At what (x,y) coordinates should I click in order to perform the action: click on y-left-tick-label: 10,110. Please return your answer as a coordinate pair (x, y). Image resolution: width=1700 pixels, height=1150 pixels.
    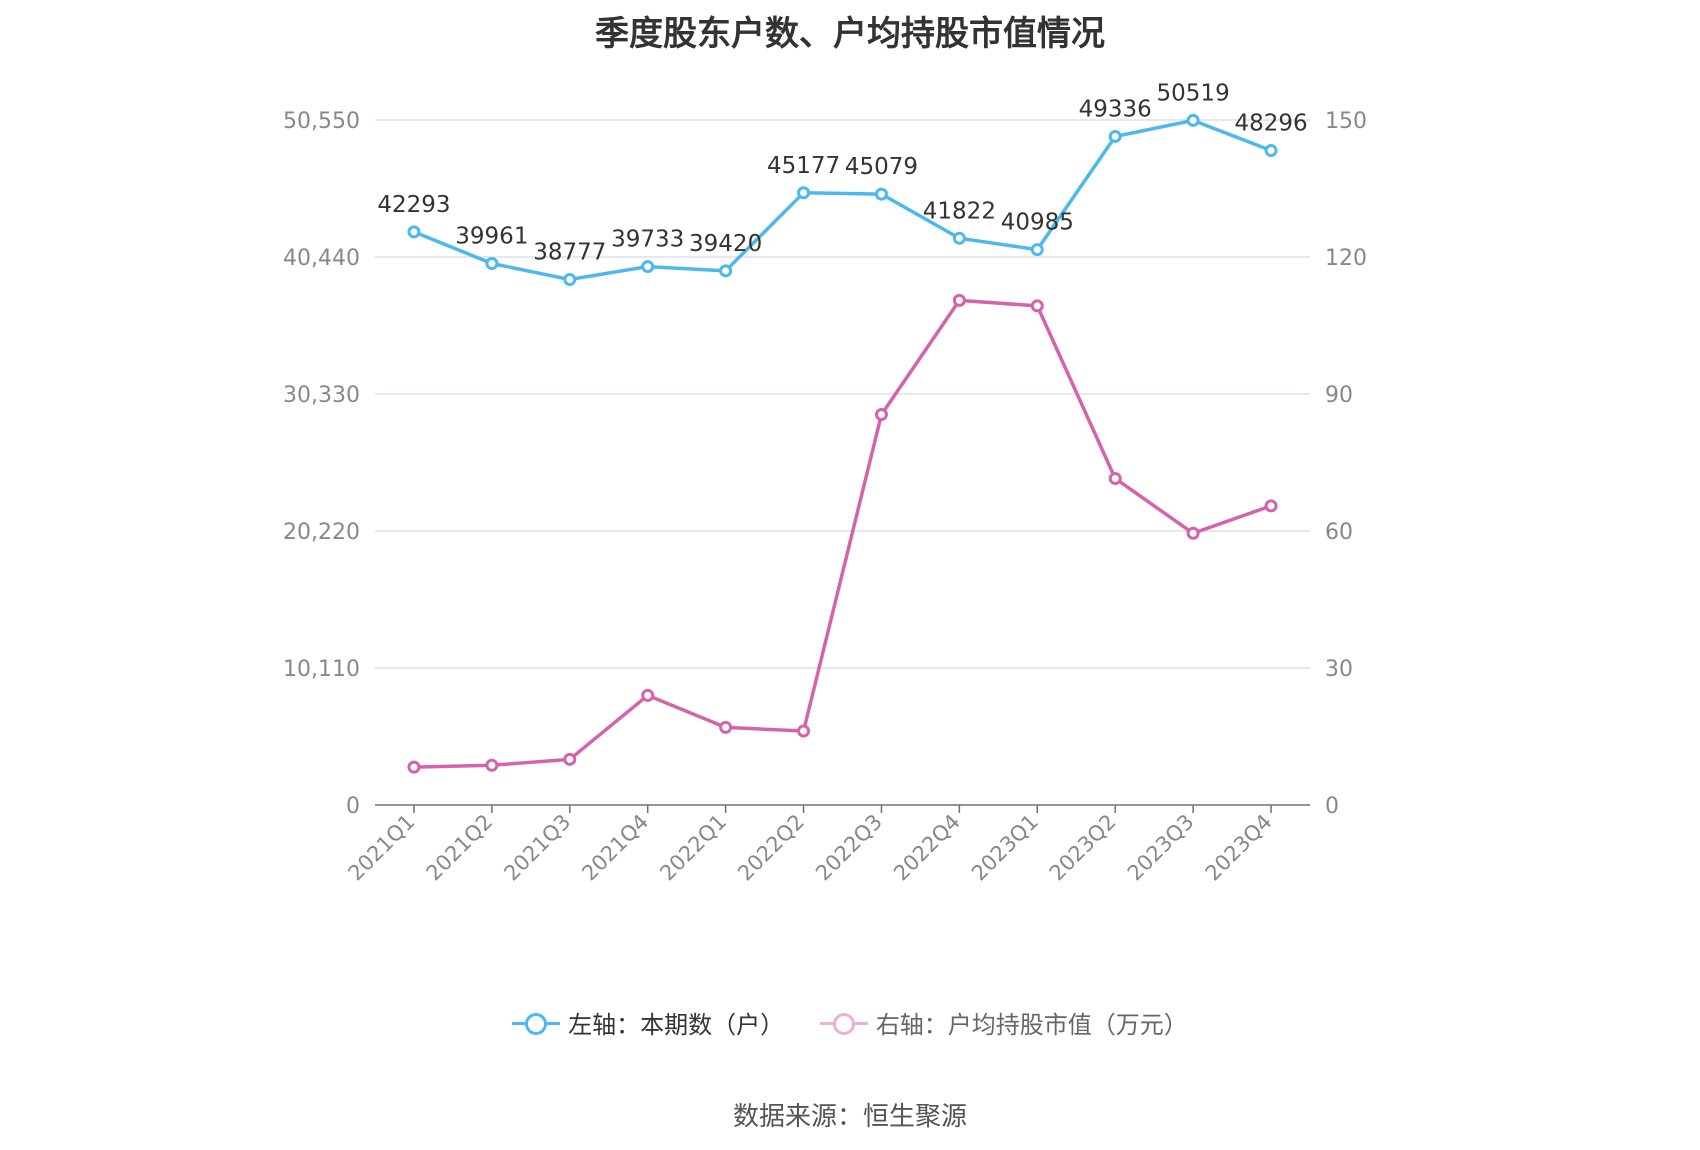
    Looking at the image, I should click on (321, 669).